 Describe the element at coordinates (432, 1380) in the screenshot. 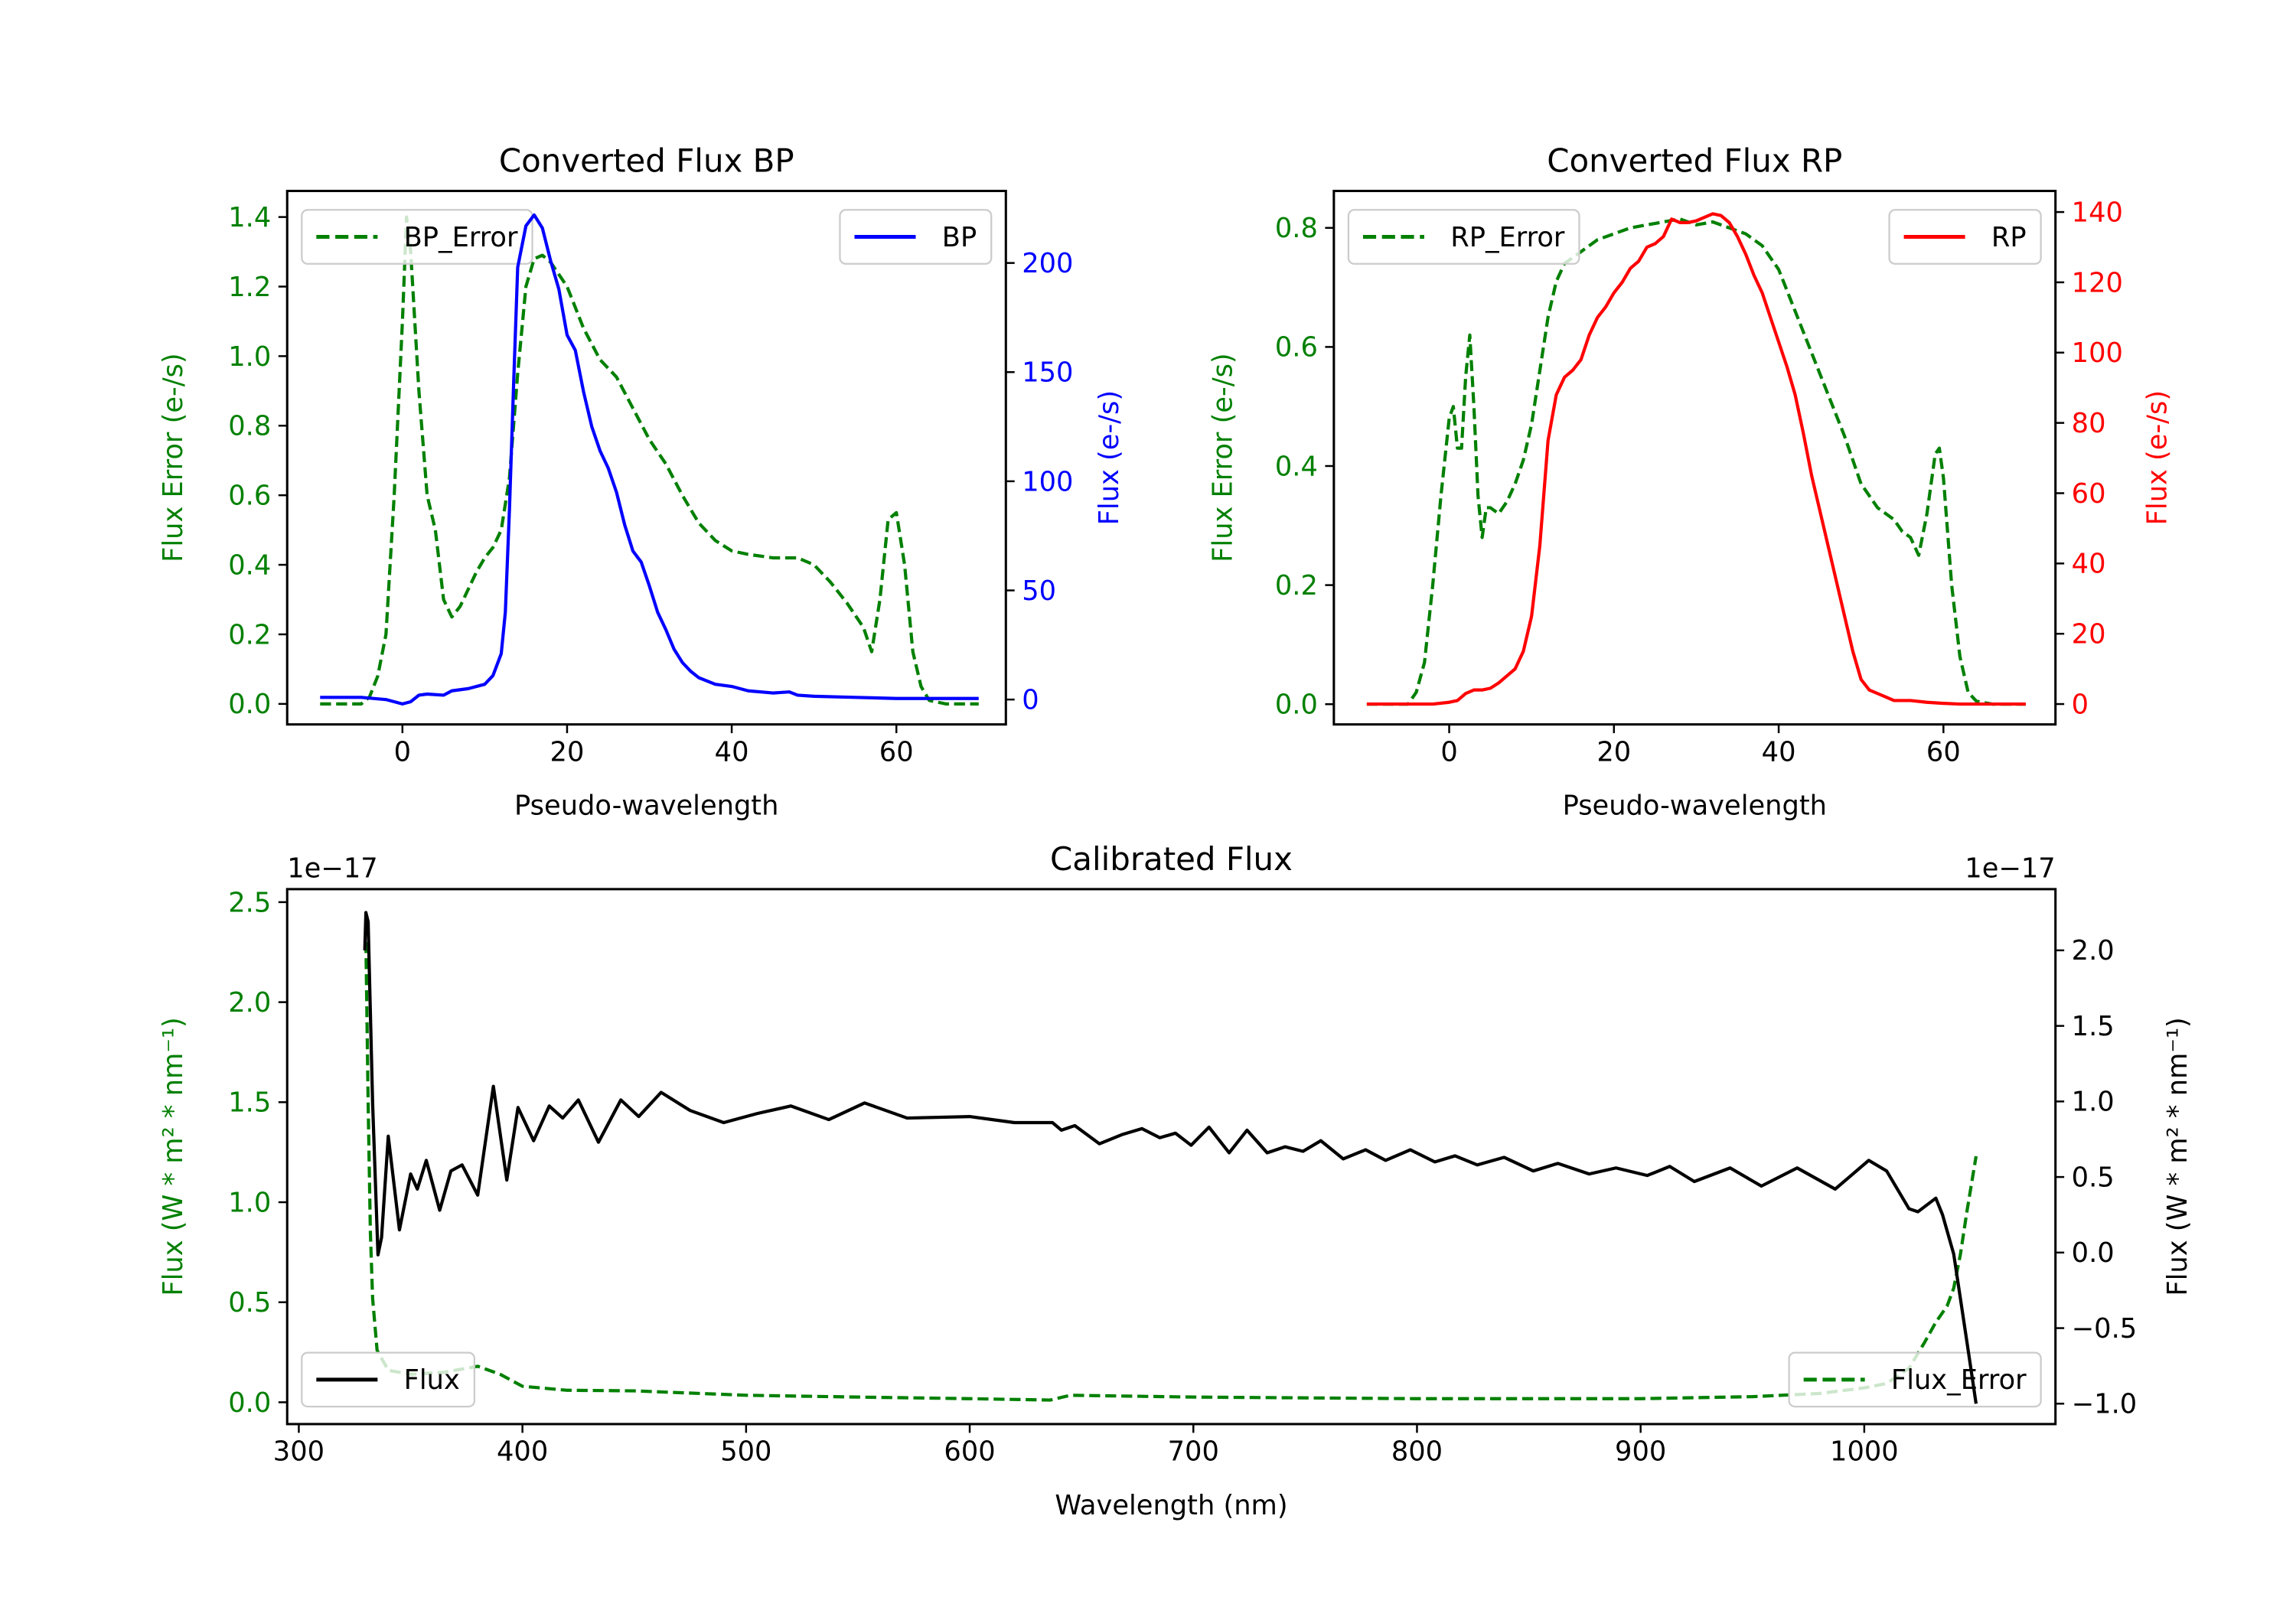

I see `legend-label: Flux` at that location.